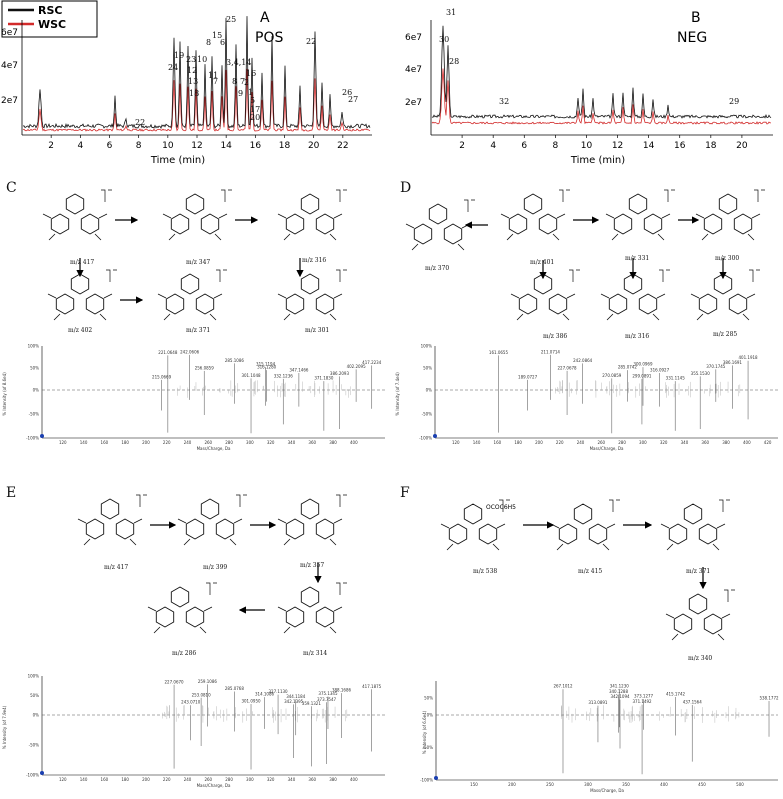  What do you see at coordinates (698, 571) in the screenshot?
I see `ion-f-371: m/z 371` at bounding box center [698, 571].